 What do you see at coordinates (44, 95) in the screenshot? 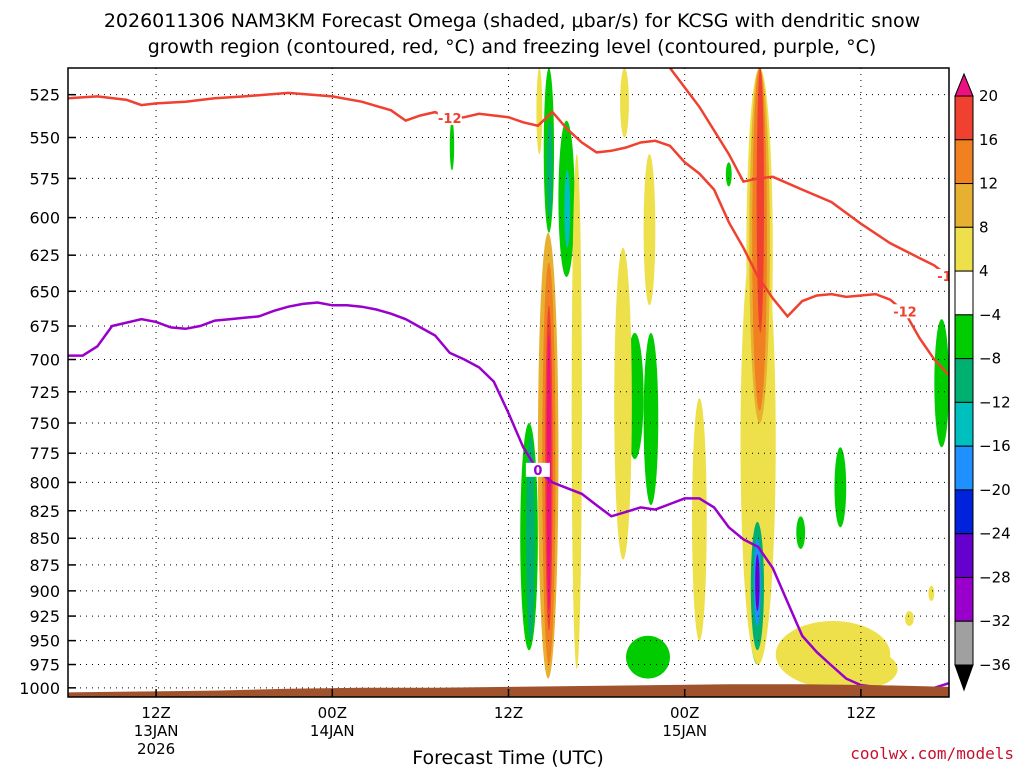
I see `y-tick-label-525: 525` at bounding box center [44, 95].